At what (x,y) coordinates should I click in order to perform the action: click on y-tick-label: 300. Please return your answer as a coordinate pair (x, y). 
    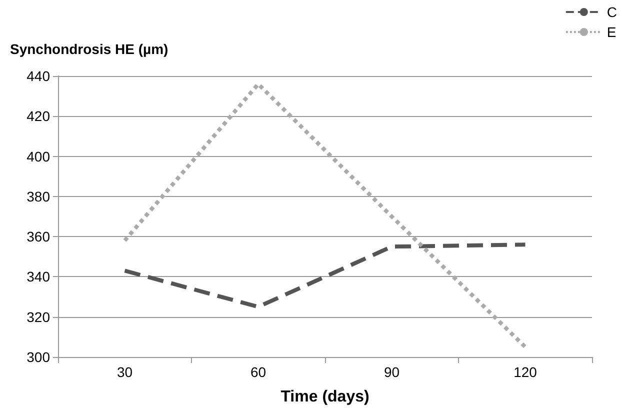
    Looking at the image, I should click on (38, 357).